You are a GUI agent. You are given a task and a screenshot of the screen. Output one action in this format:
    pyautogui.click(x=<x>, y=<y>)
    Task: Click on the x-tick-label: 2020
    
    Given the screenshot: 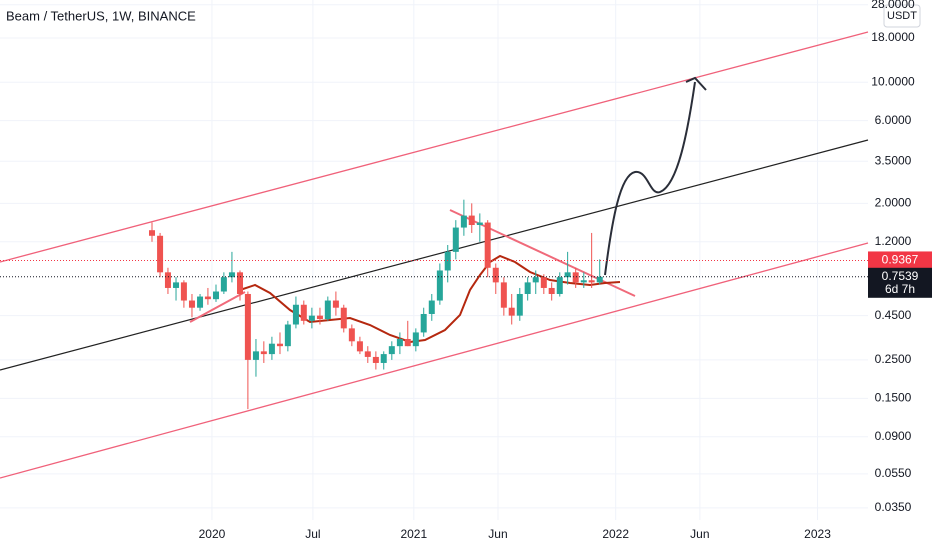 What is the action you would take?
    pyautogui.click(x=212, y=534)
    